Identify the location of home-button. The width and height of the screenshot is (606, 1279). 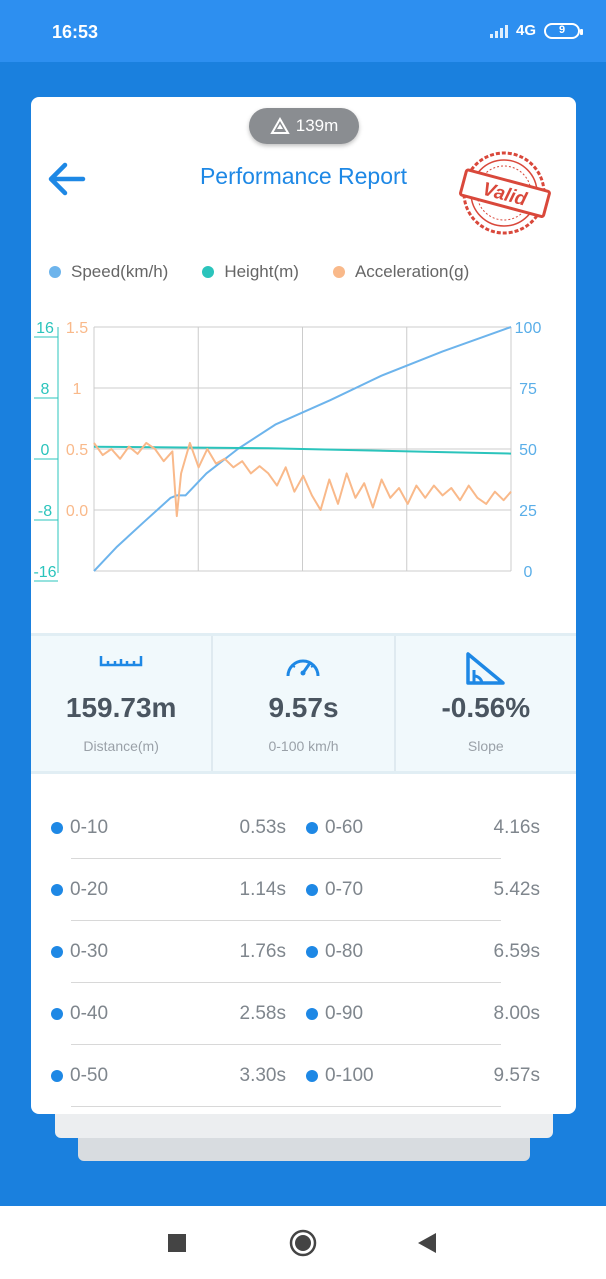
(303, 1245).